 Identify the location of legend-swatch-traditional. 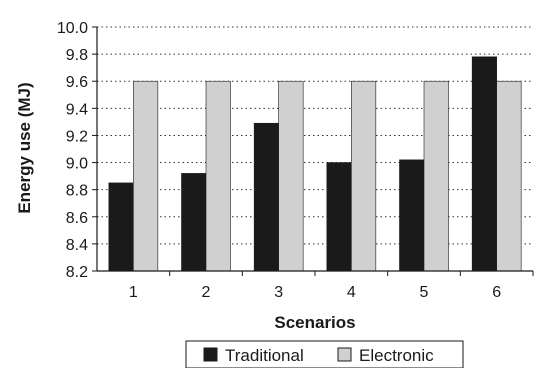
(210, 354).